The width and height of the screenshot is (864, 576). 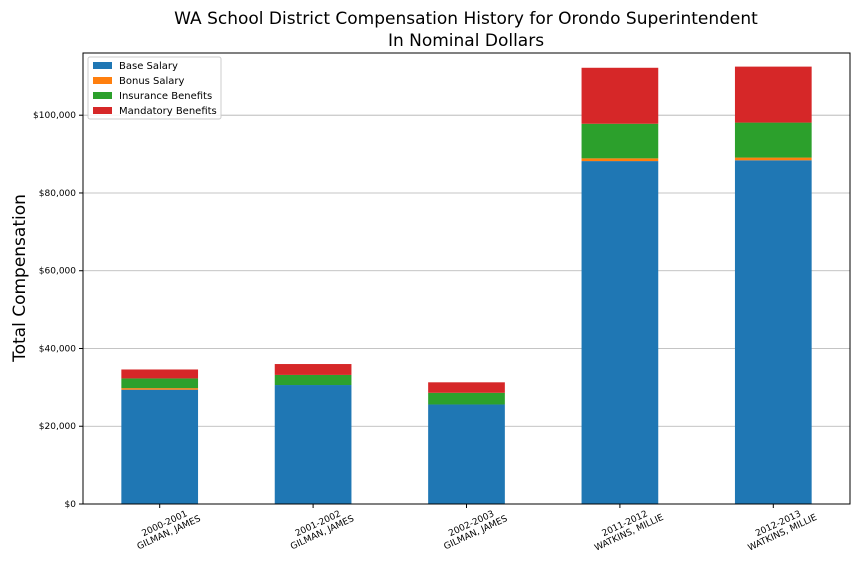 I want to click on y-tick-label: $0, so click(x=71, y=505).